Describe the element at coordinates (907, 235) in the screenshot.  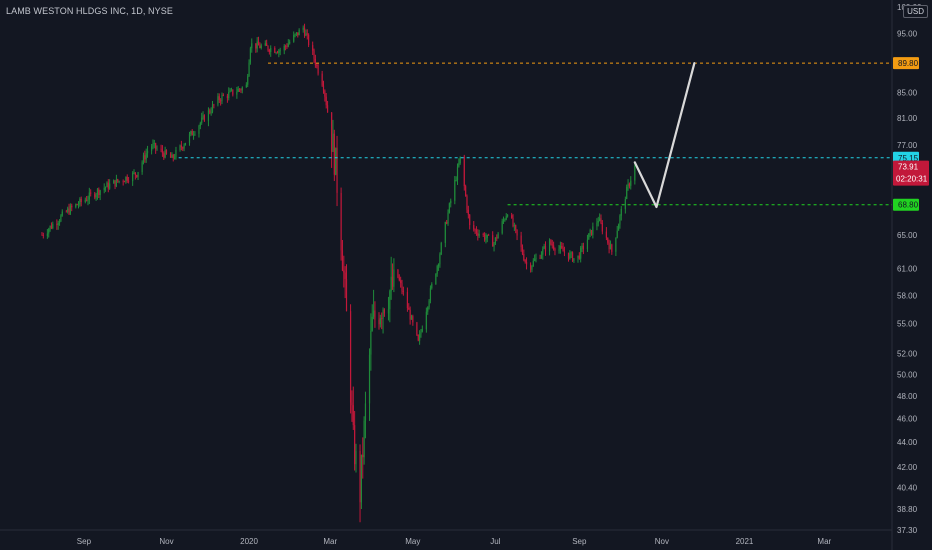
I see `y-tick-label: 65.00` at that location.